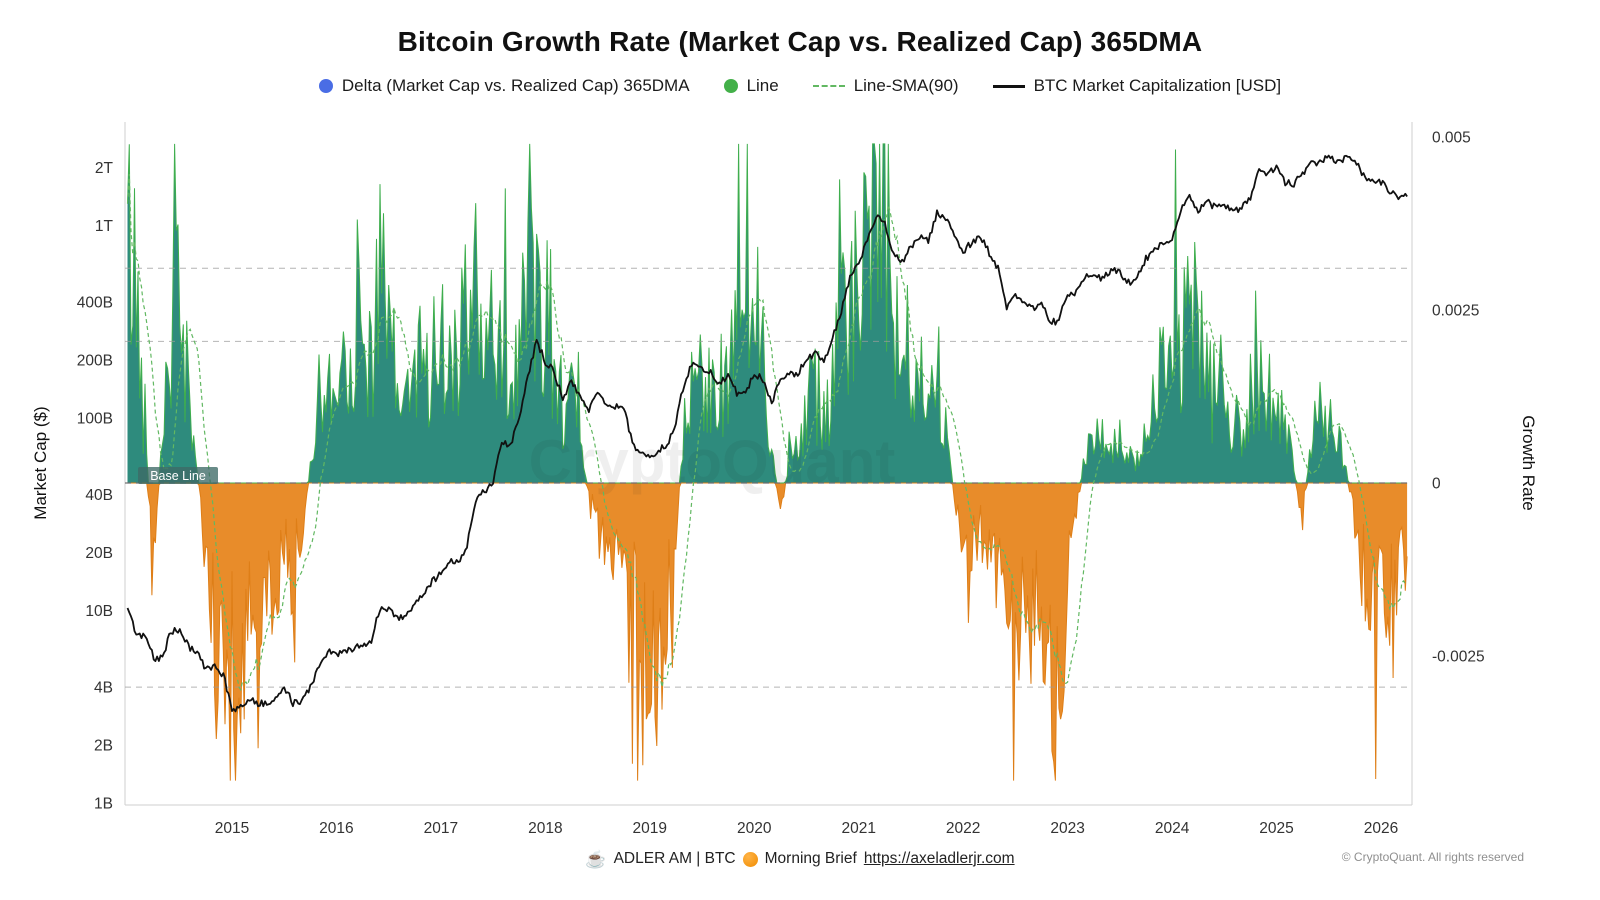 This screenshot has height=900, width=1600. Describe the element at coordinates (858, 828) in the screenshot. I see `x-tick-label: 2021` at that location.